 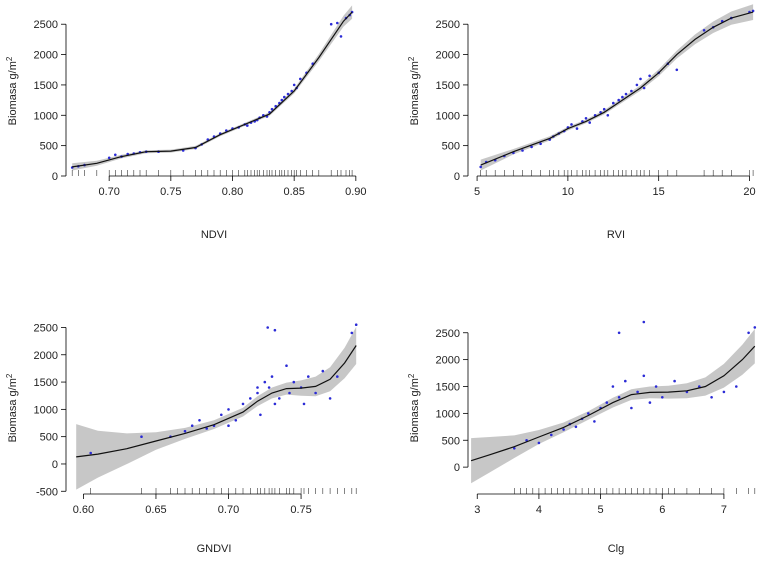 I want to click on x-tick-label: 0.75, so click(x=300, y=510).